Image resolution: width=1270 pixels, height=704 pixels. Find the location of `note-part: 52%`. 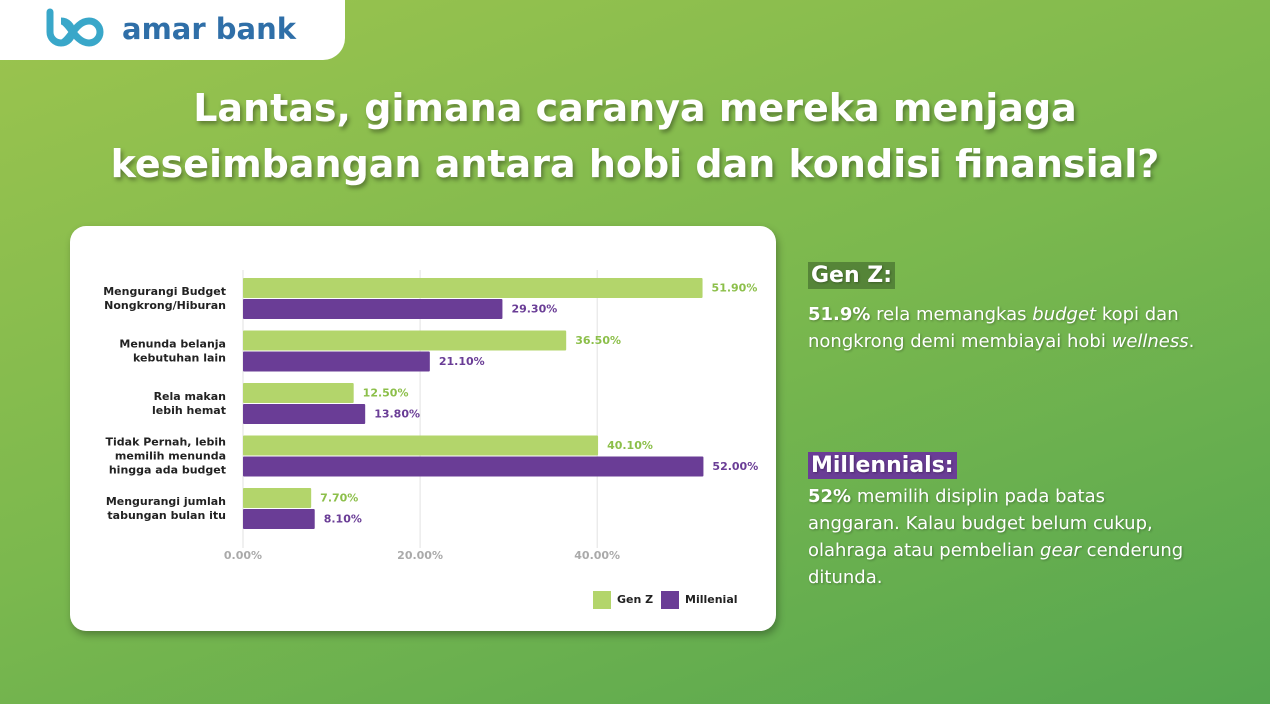

note-part: 52% is located at coordinates (830, 496).